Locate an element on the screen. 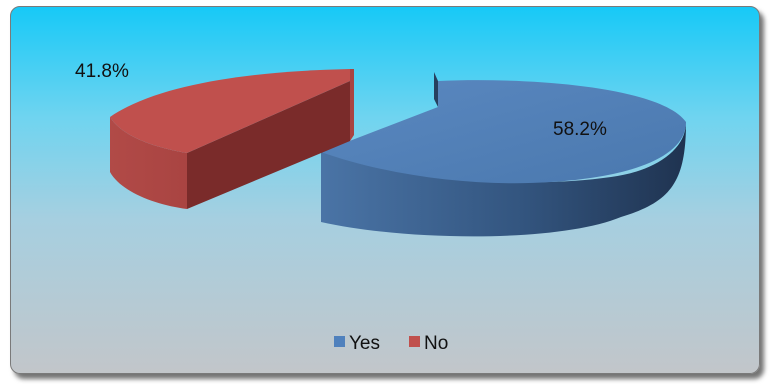 Image resolution: width=772 pixels, height=384 pixels. legend-swatch-no is located at coordinates (414, 341).